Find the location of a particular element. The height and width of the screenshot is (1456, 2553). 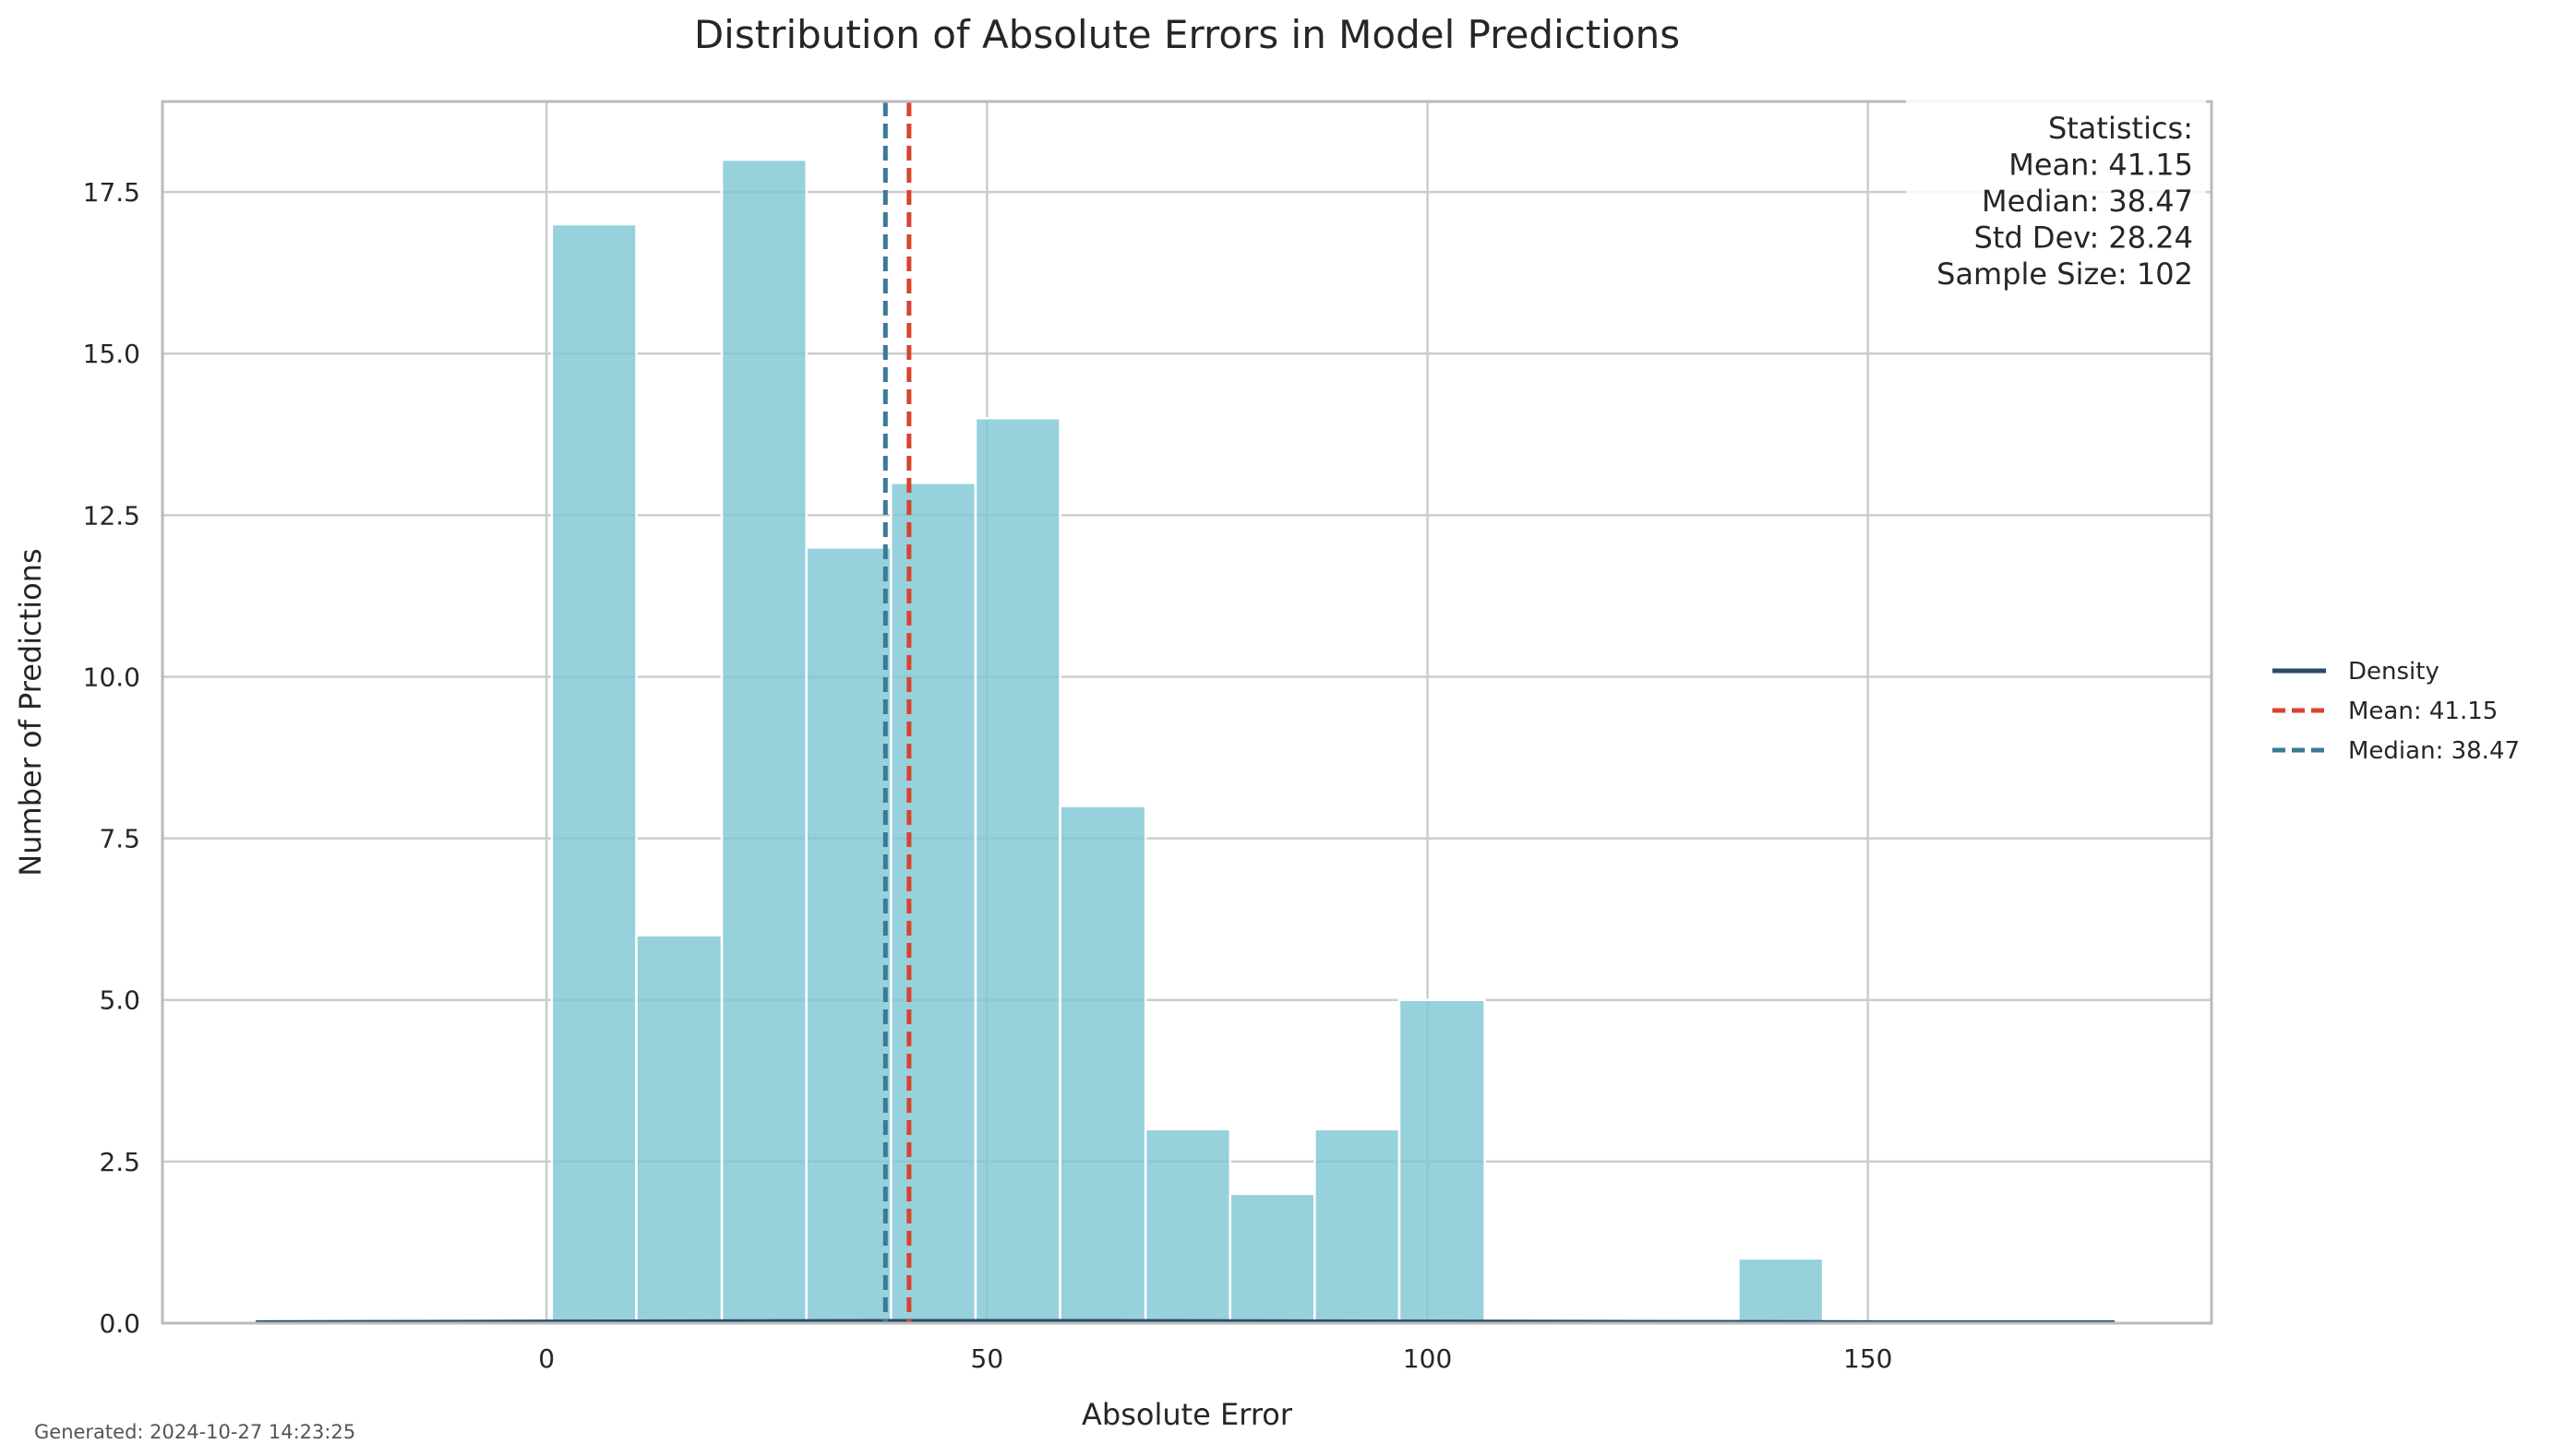

legend: Density Mean: 41.15 Median: 38.47 is located at coordinates (2396, 711).